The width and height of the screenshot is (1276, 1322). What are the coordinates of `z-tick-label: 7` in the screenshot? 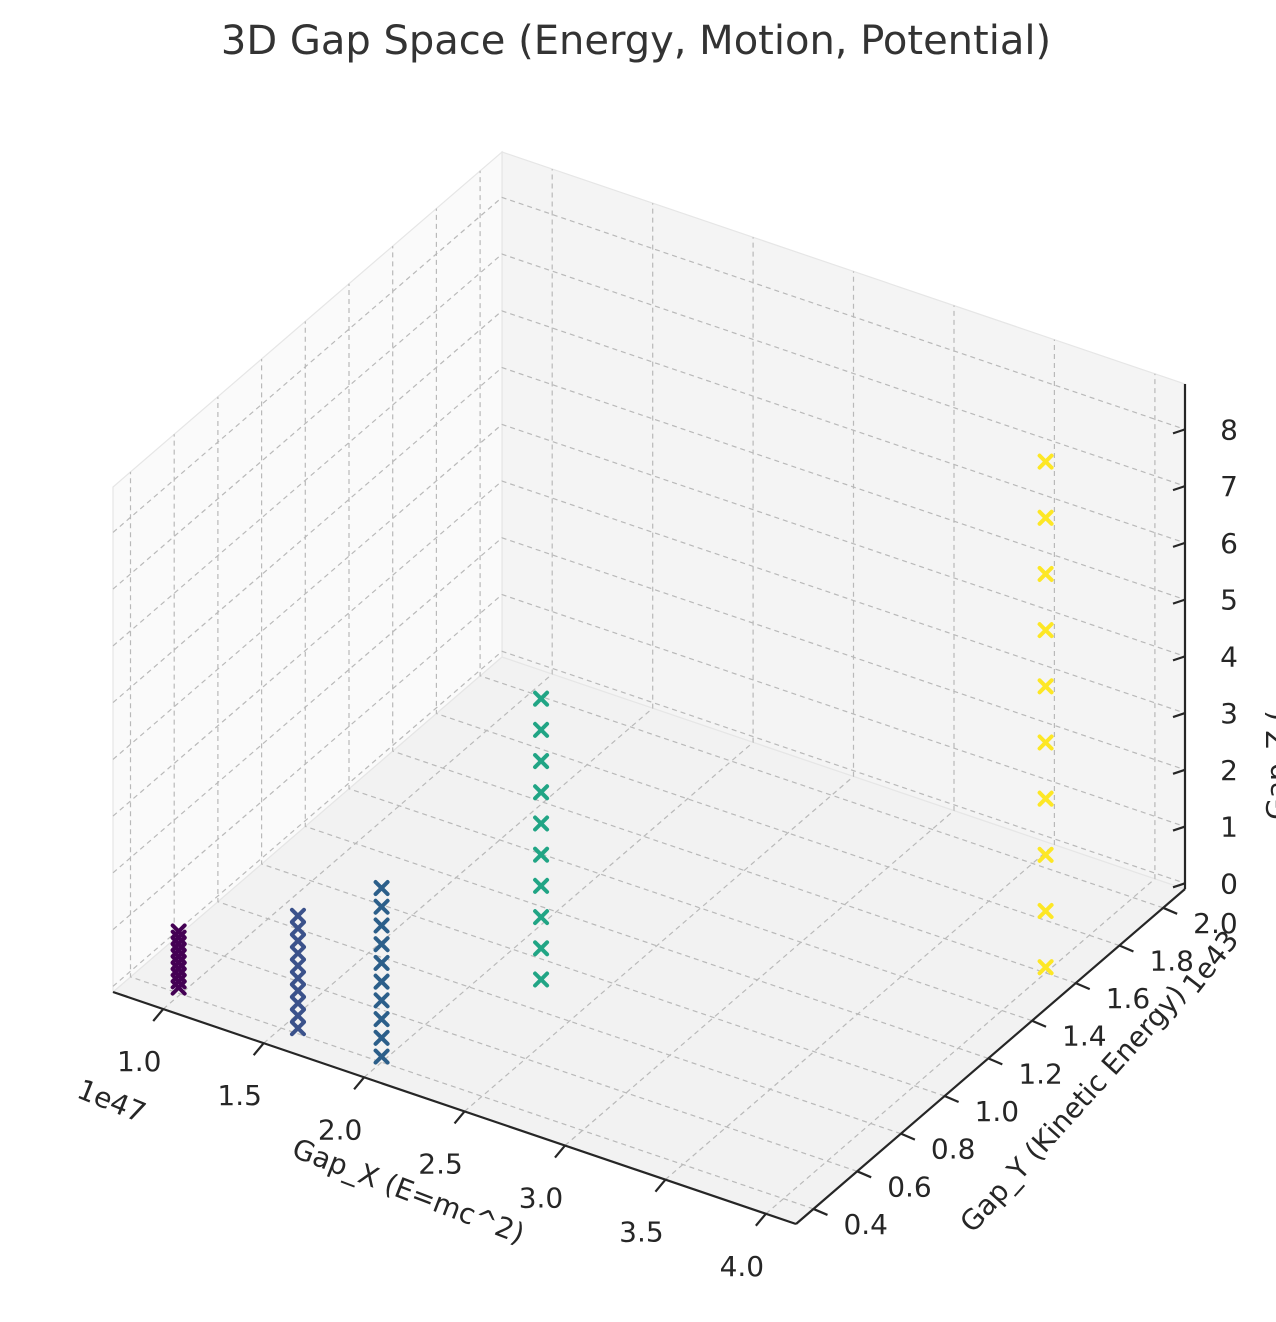 It's located at (1229, 486).